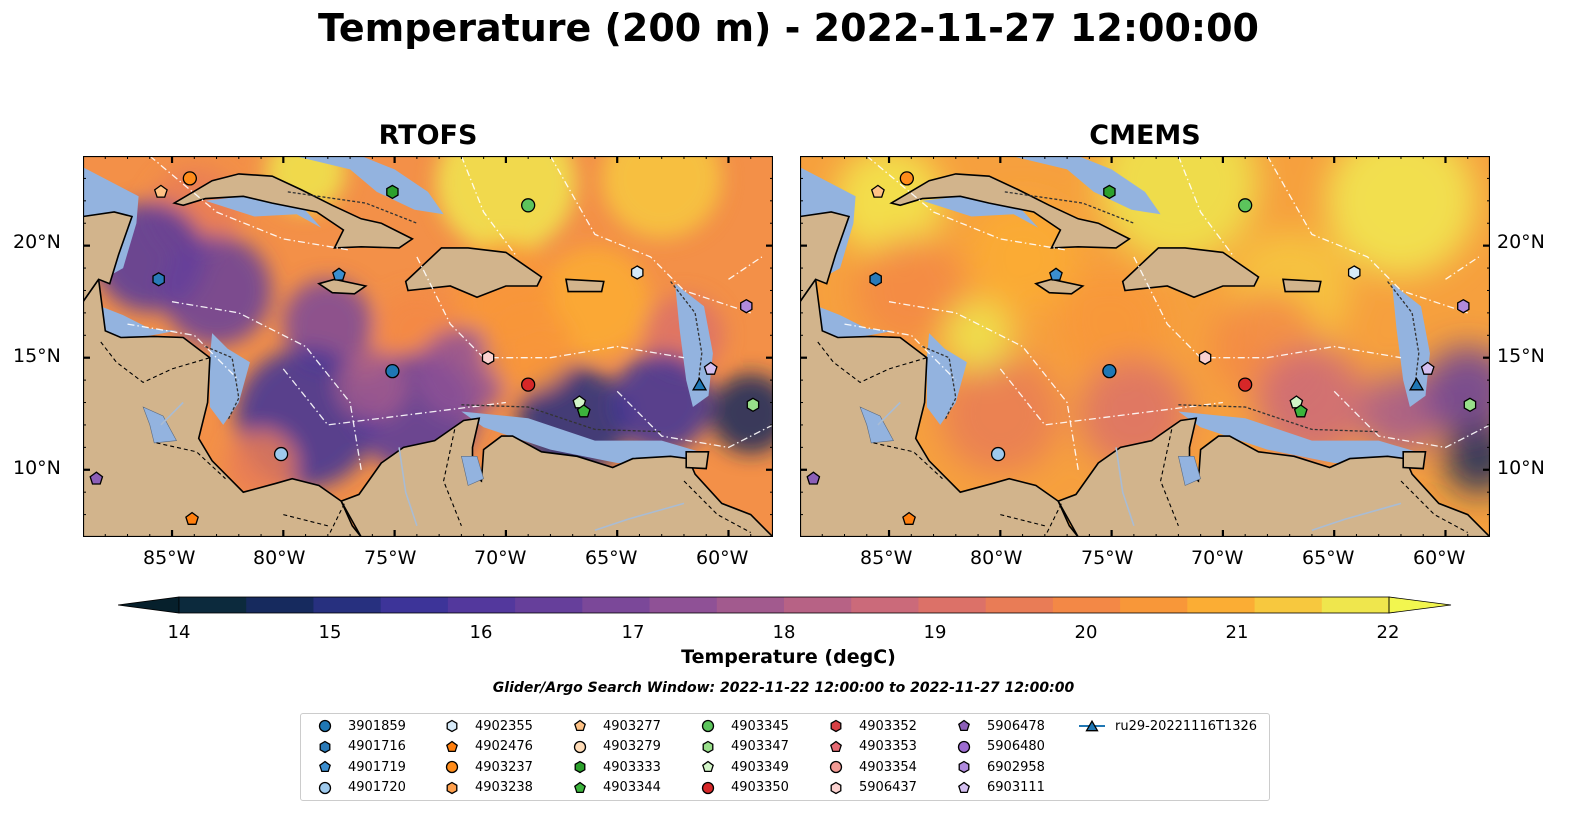 The width and height of the screenshot is (1577, 827). What do you see at coordinates (997, 767) in the screenshot?
I see `legend-item: 6902958` at bounding box center [997, 767].